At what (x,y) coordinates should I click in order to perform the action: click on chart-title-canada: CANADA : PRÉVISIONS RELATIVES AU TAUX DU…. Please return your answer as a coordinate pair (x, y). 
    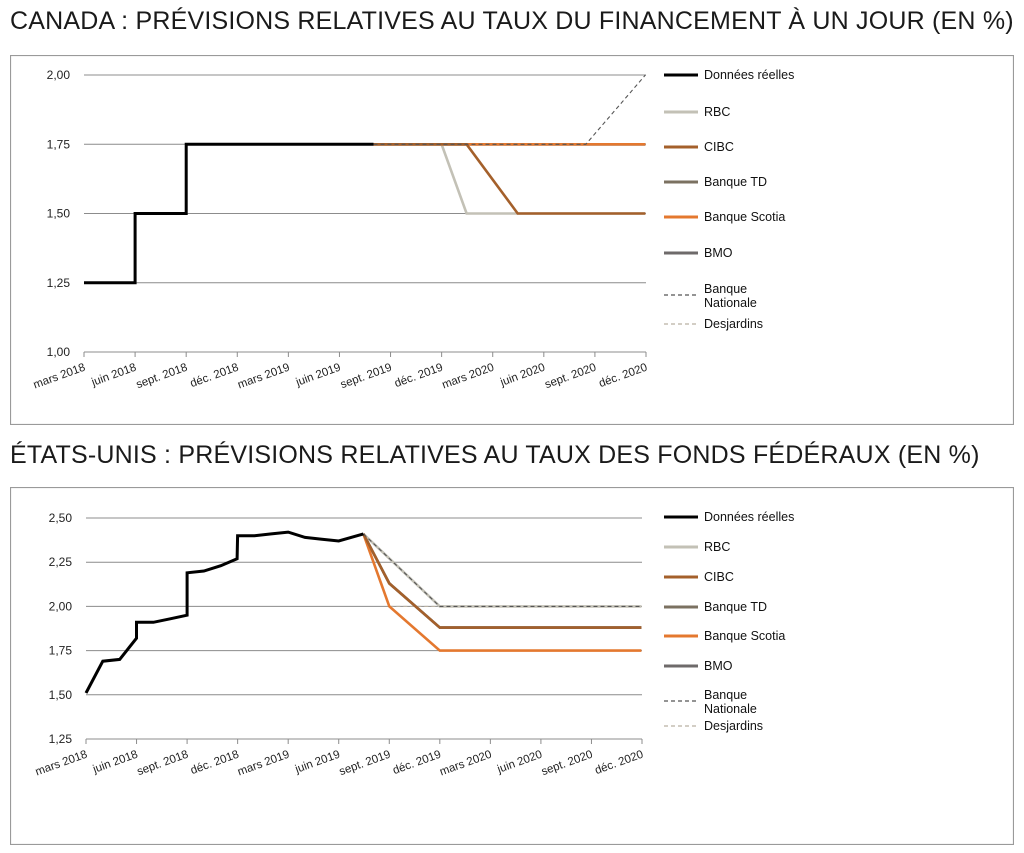
    Looking at the image, I should click on (512, 21).